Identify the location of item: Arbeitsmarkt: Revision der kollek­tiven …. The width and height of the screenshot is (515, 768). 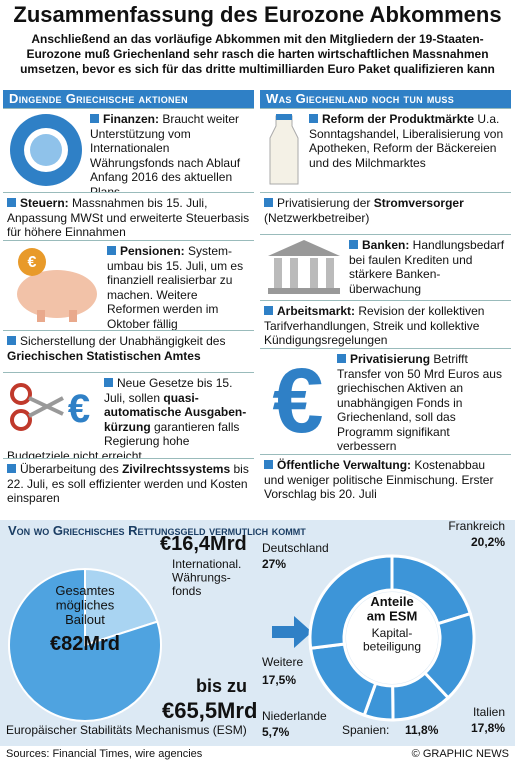
(385, 324).